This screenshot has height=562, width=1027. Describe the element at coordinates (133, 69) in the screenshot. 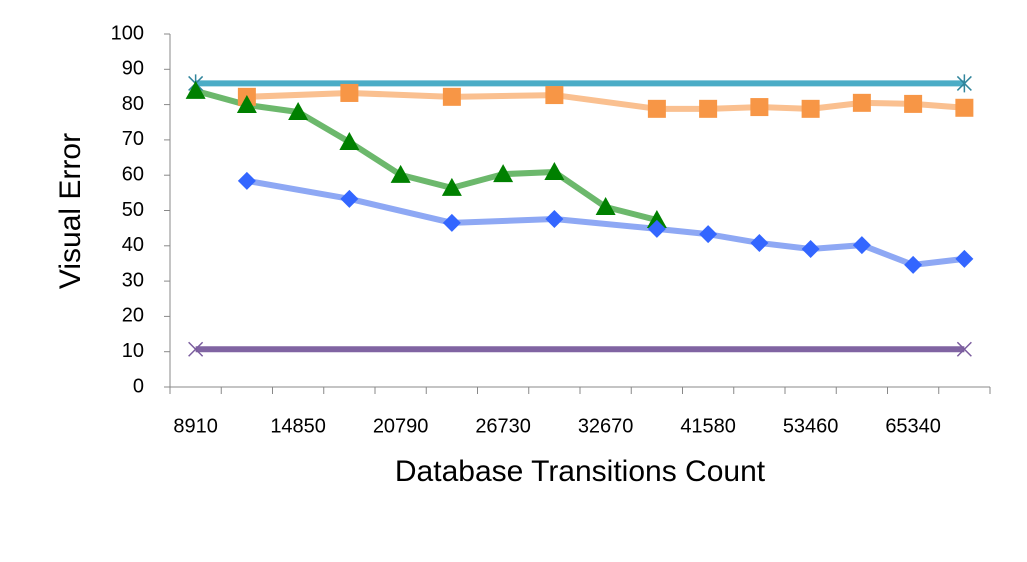

I see `y-tick-label: 90` at that location.